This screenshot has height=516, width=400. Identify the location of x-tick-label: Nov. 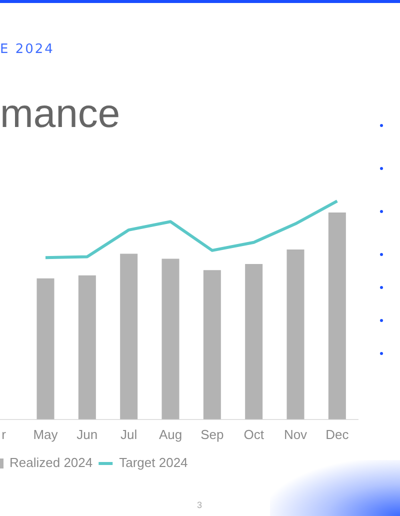
(296, 434).